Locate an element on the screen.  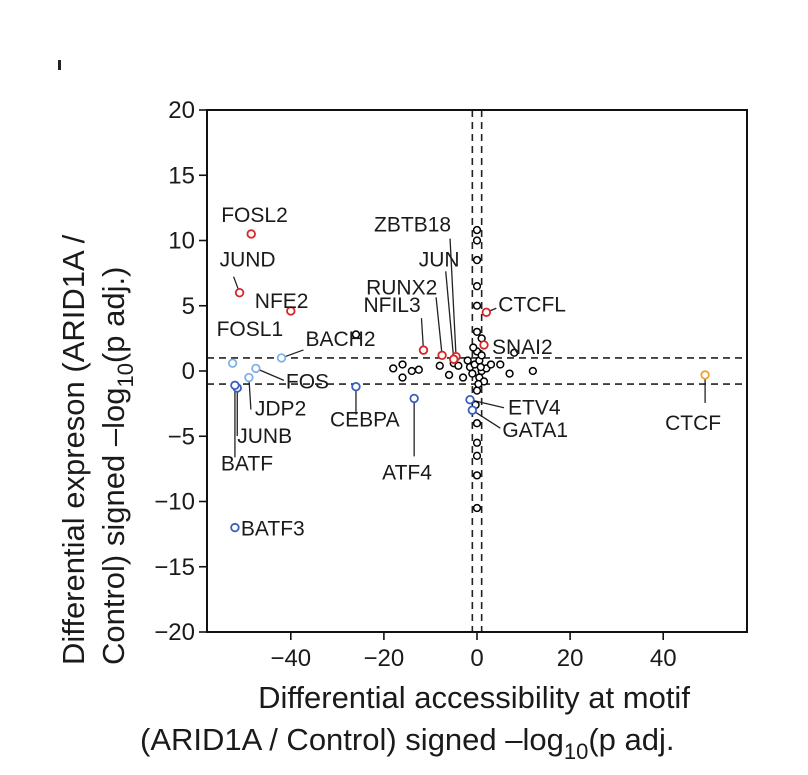
y-axis-title-tail: (p adj.) is located at coordinates (113, 315).